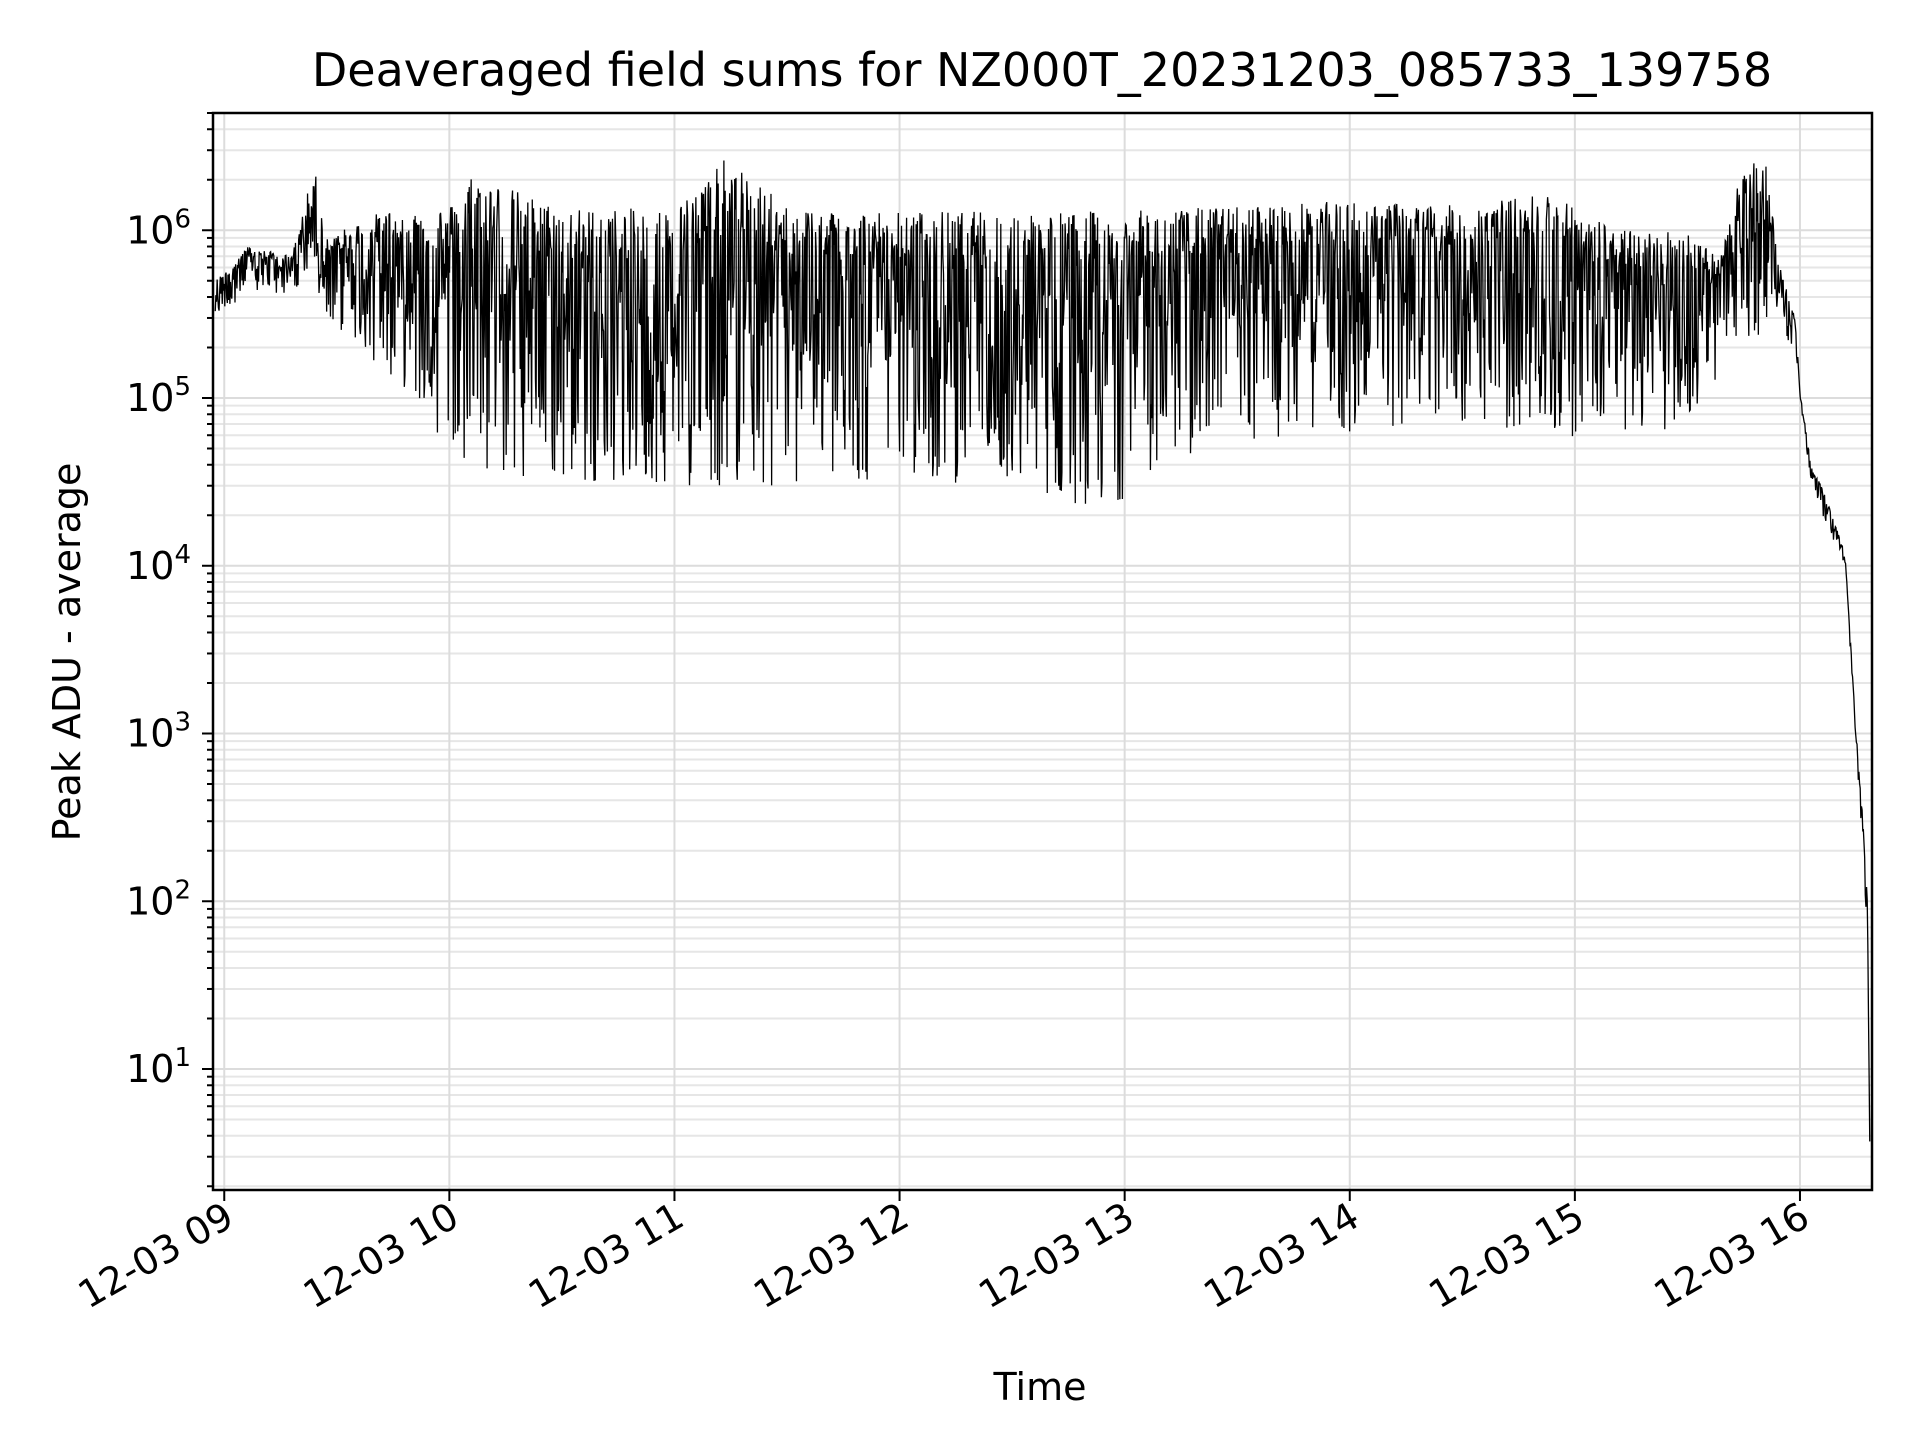 The height and width of the screenshot is (1440, 1920). What do you see at coordinates (169, 650) in the screenshot?
I see `y-axis: 101 102 103 104 105 106` at bounding box center [169, 650].